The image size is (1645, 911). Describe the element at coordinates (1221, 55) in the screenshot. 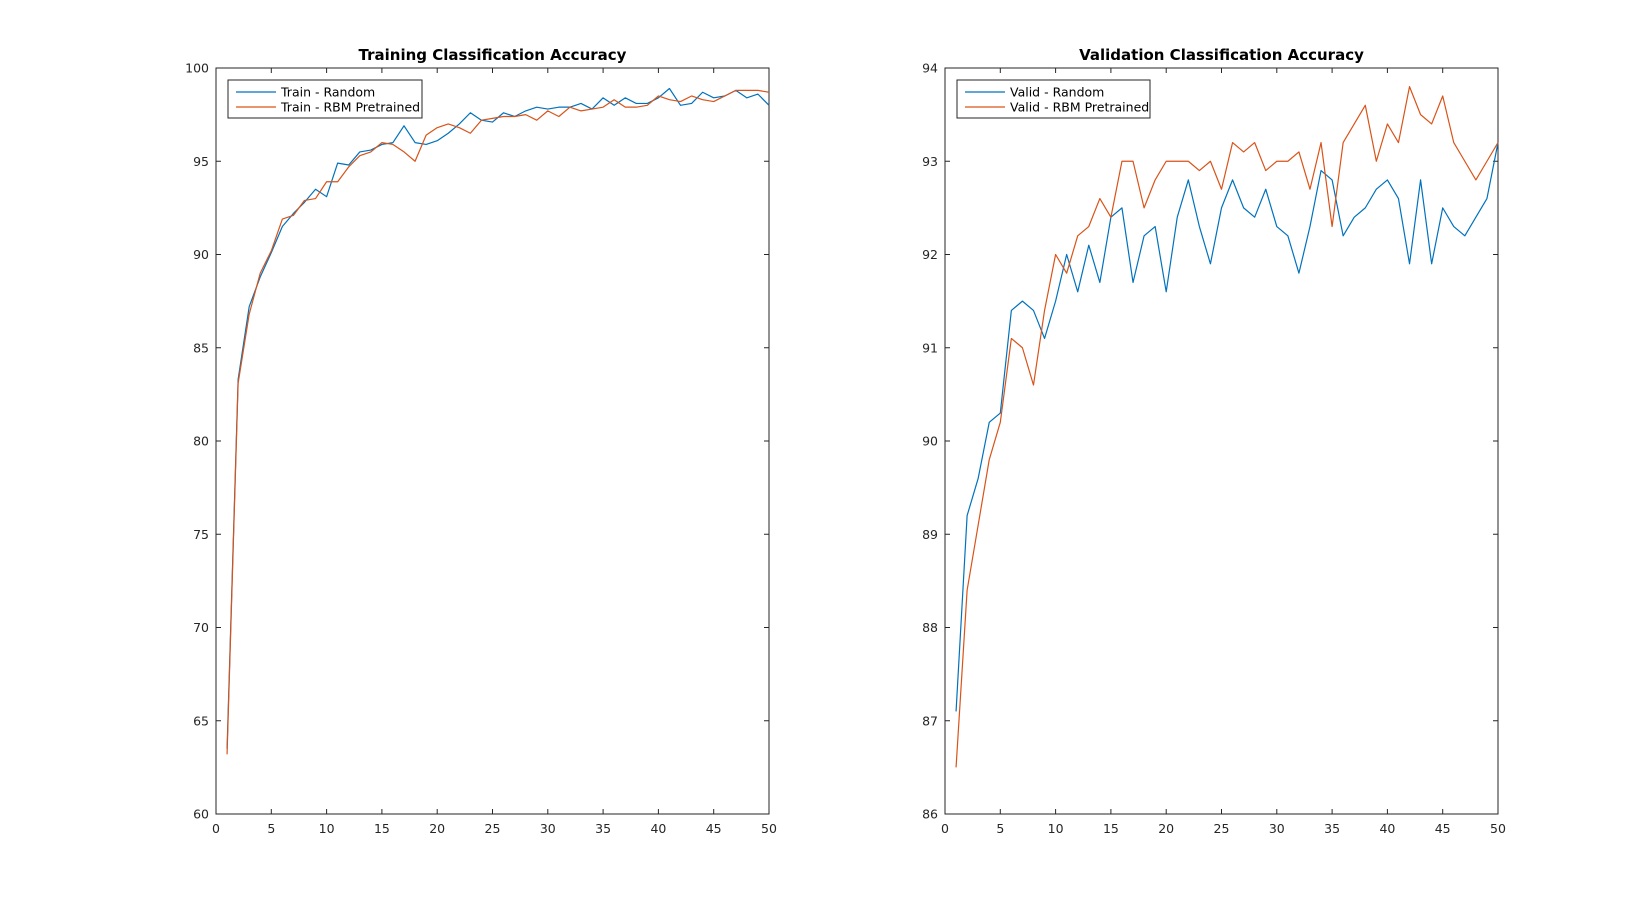

I see `chart-title: Validation Classification Accuracy` at that location.